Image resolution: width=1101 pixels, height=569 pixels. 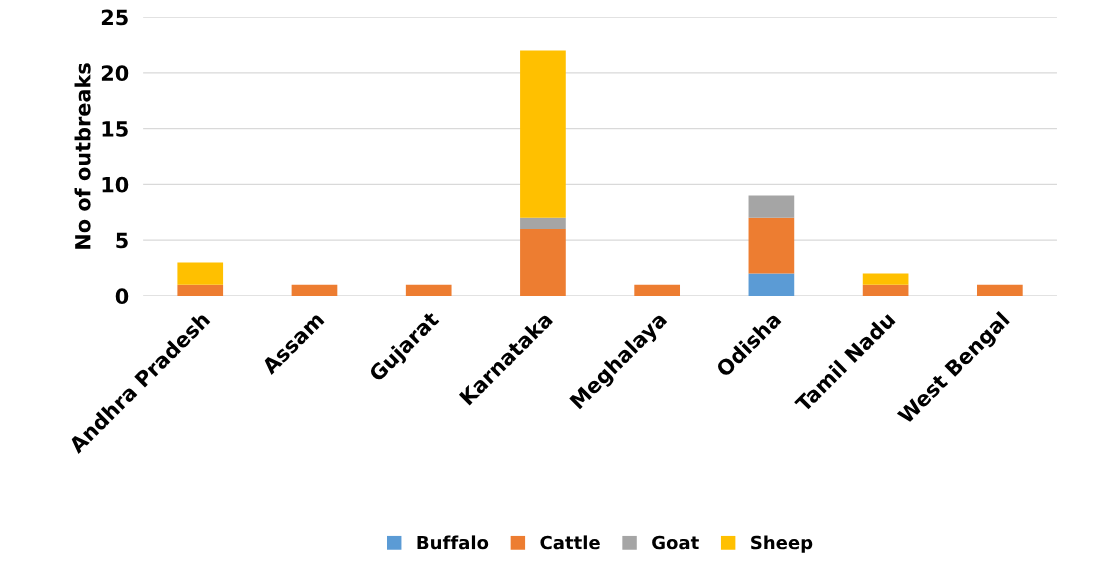 What do you see at coordinates (115, 73) in the screenshot?
I see `y-tick-label: 20` at bounding box center [115, 73].